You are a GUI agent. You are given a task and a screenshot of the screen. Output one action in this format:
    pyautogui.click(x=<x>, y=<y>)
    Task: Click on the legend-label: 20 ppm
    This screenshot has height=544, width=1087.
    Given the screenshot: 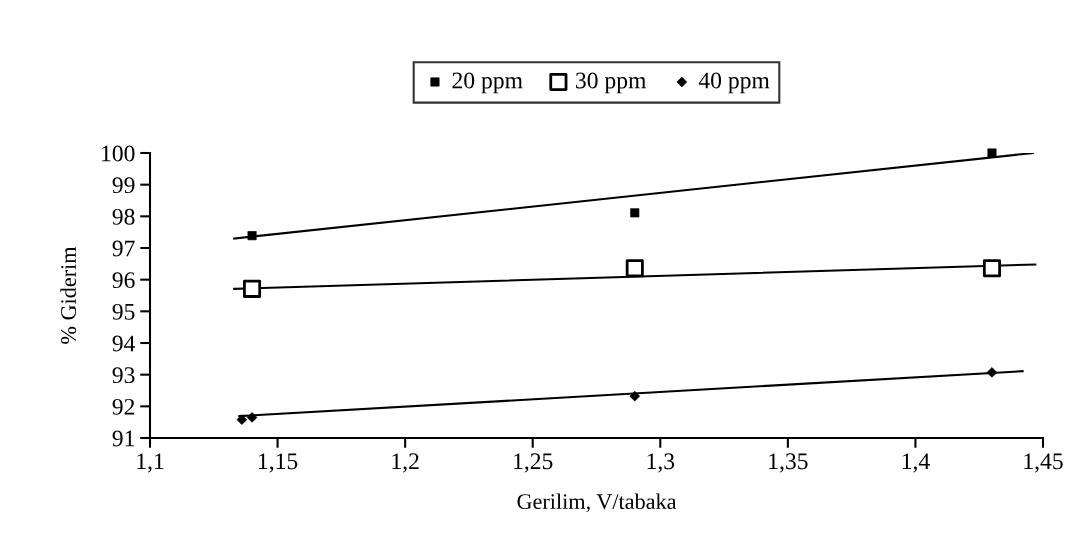 What is the action you would take?
    pyautogui.click(x=487, y=83)
    